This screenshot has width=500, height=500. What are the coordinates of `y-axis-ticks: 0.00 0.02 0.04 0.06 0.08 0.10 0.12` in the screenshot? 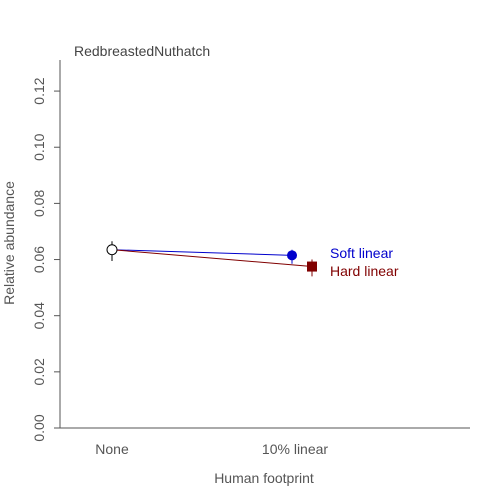 It's located at (45, 259).